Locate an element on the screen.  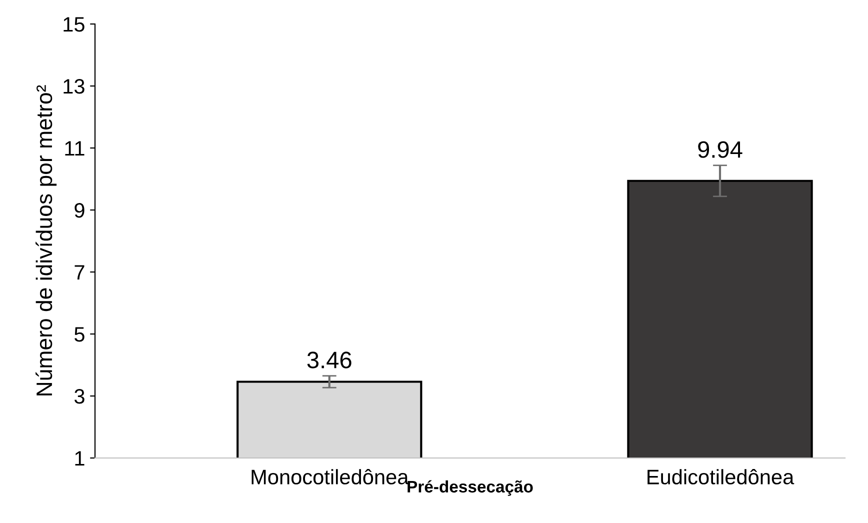
y-tick-label: 15 is located at coordinates (74, 24).